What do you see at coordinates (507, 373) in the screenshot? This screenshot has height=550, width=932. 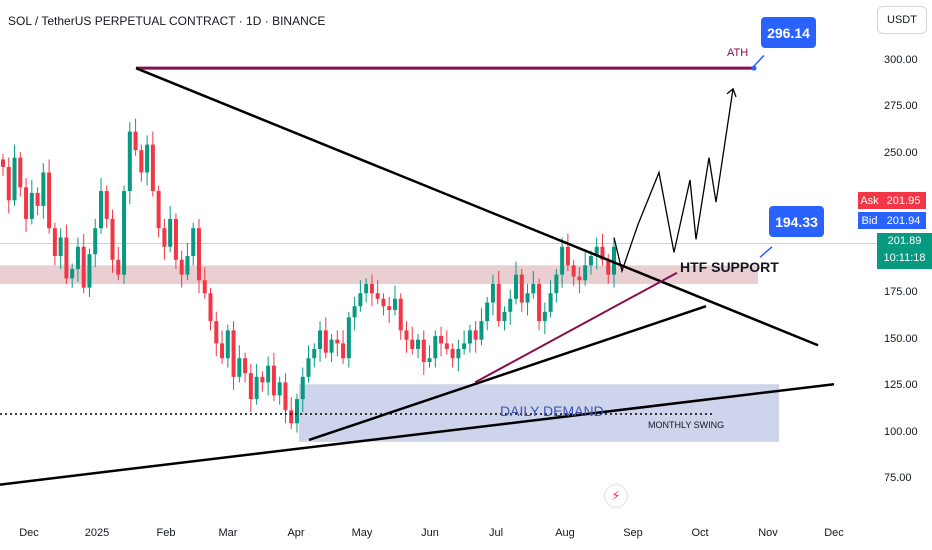 I see `rising-trendline` at bounding box center [507, 373].